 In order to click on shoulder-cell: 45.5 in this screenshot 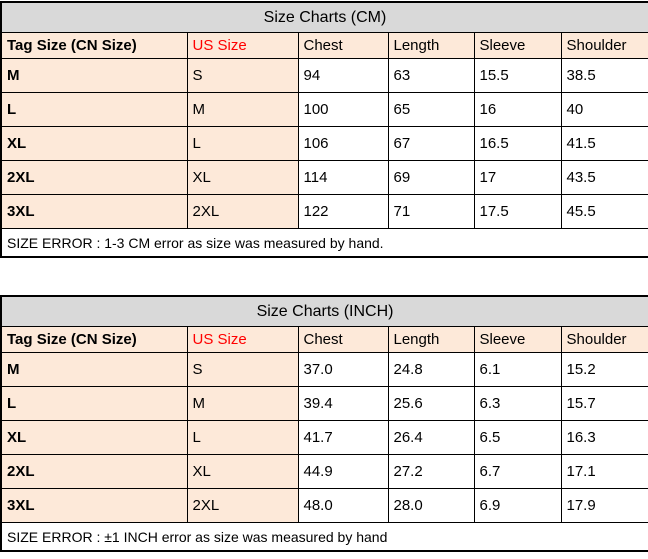, I will do `click(604, 211)`.